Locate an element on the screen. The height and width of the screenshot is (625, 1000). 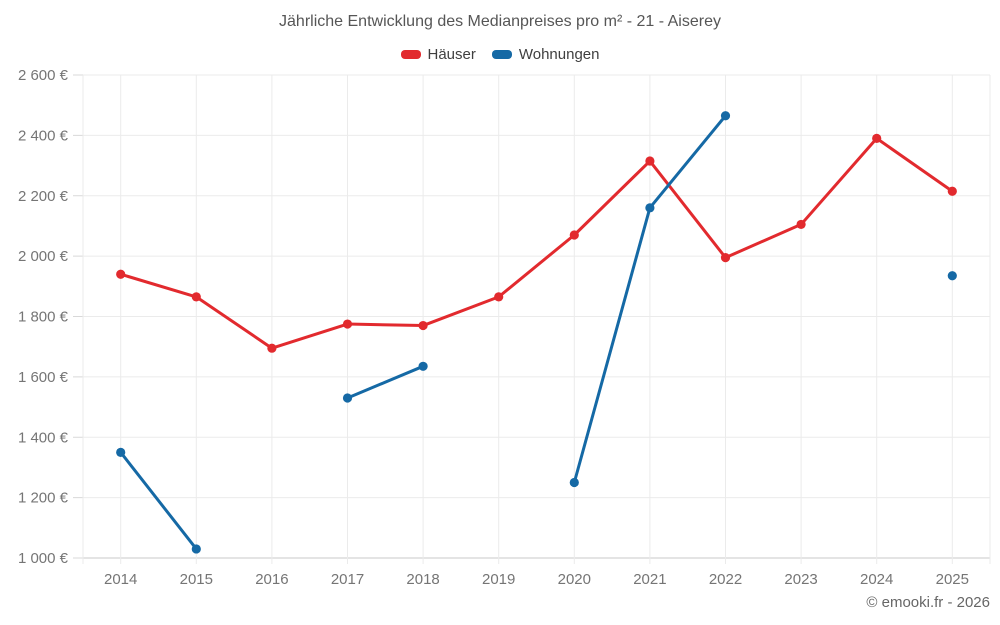
svg-text: 2 200 € is located at coordinates (43, 196).